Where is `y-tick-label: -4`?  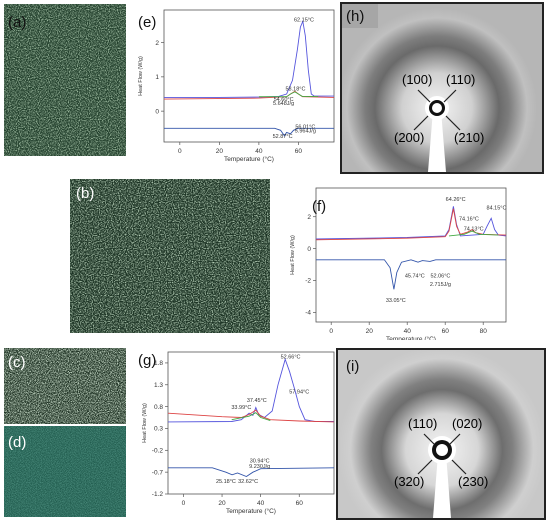 y-tick-label: -4 is located at coordinates (308, 313).